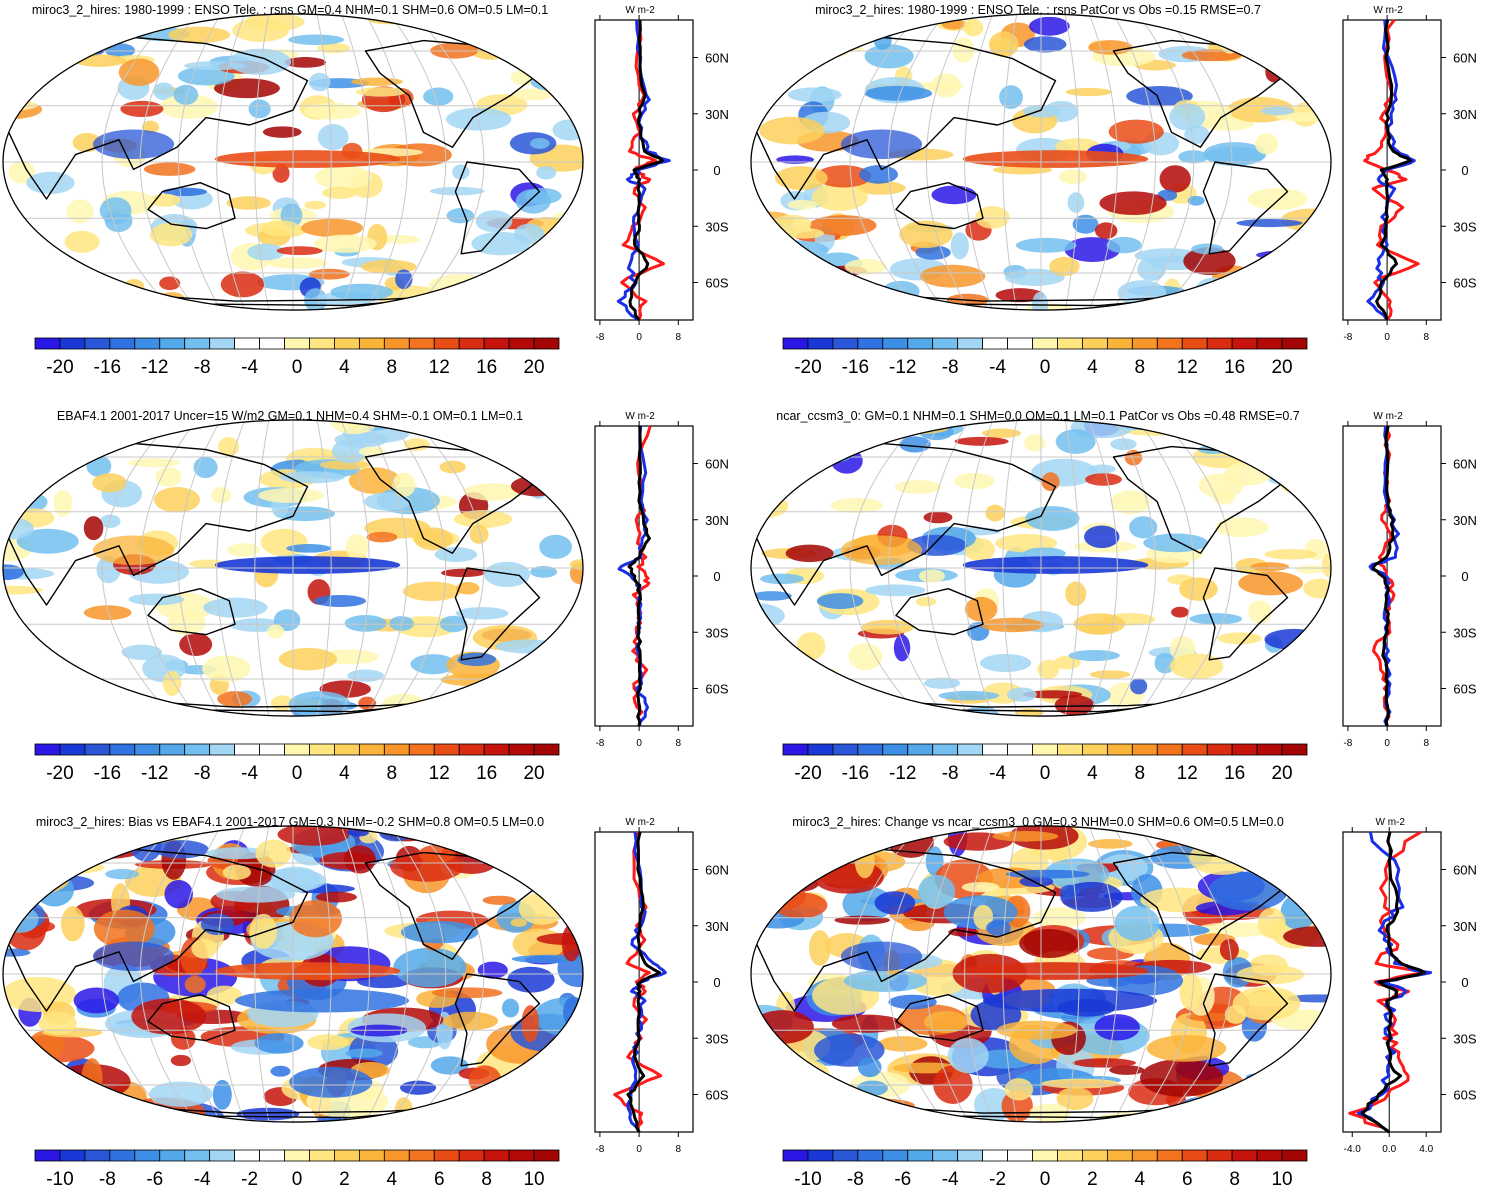  Describe the element at coordinates (643, 170) in the screenshot. I see `profile-line-obs` at that location.